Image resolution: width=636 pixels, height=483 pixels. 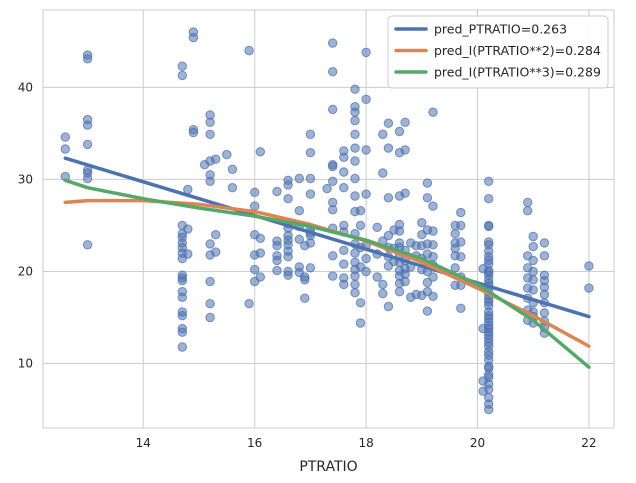 What do you see at coordinates (25, 225) in the screenshot?
I see `y-axis-ticks: 10 20 30 40` at bounding box center [25, 225].